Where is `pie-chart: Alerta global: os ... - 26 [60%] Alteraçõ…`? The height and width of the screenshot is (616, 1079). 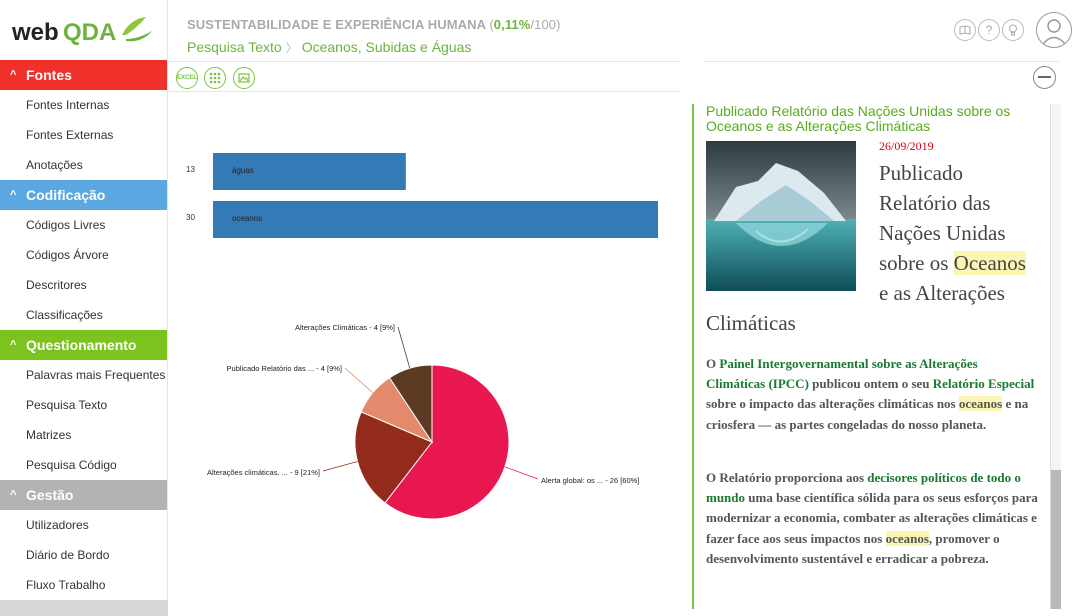 pie-chart: Alerta global: os ... - 26 [60%] Alteraçõ… is located at coordinates (423, 421).